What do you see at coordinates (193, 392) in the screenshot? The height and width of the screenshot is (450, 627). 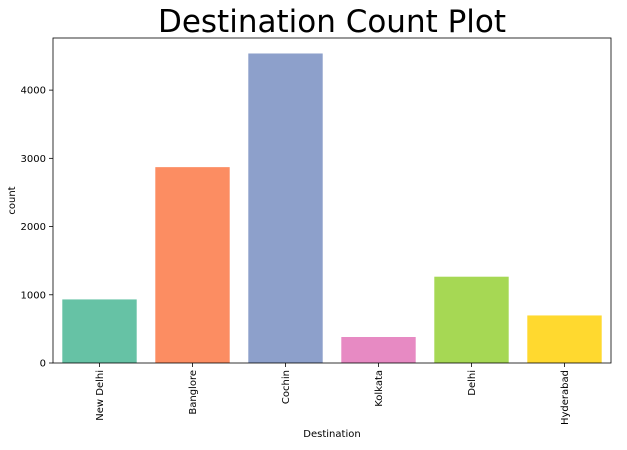 I see `x-tick-label: Banglore` at bounding box center [193, 392].